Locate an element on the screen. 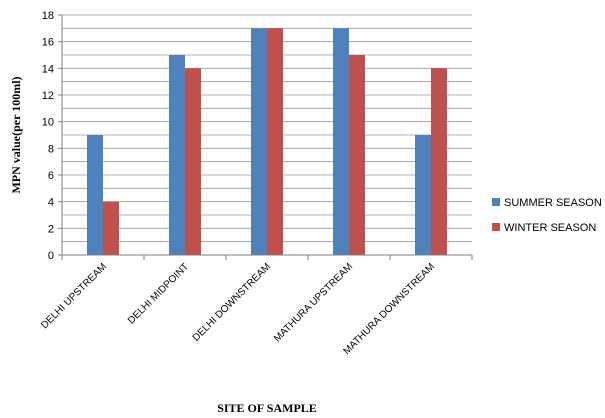 This screenshot has height=418, width=605. y-tick-label: 12 is located at coordinates (48, 96).